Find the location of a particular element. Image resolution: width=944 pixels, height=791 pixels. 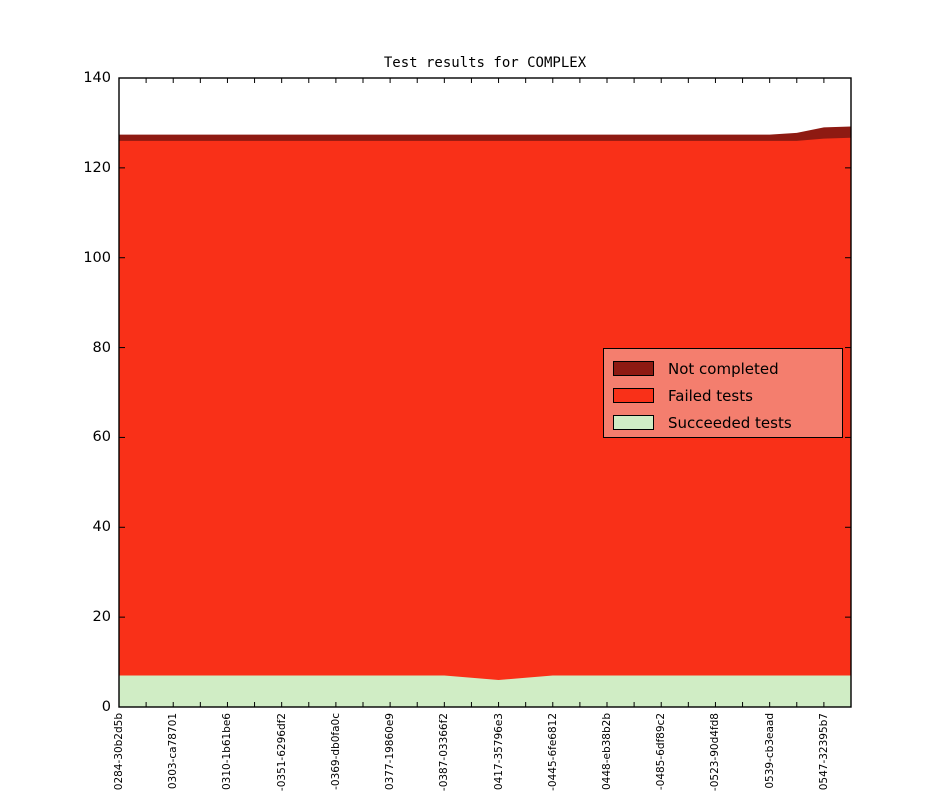

y-tick-label: 0 is located at coordinates (106, 707).